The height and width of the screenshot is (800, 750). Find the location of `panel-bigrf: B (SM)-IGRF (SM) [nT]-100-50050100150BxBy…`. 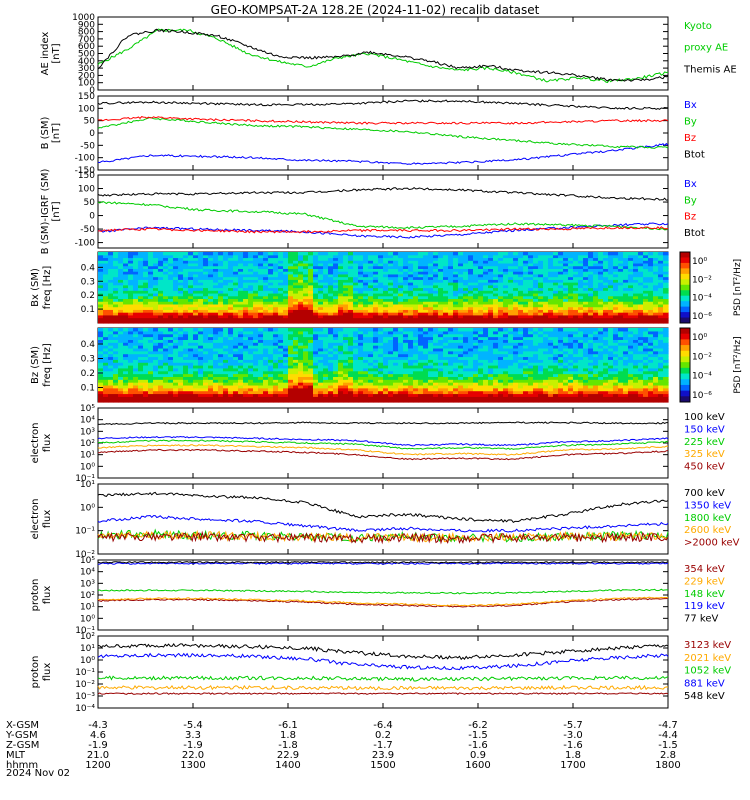

panel-bigrf: B (SM)-IGRF (SM) [nT]-100-50050100150BxBy… is located at coordinates (372, 212).